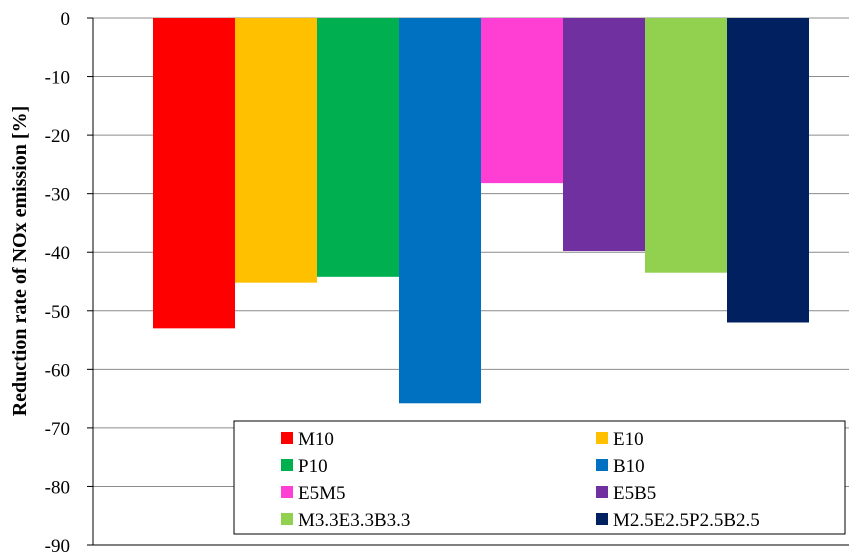 This screenshot has height=556, width=861. I want to click on legend-box, so click(539, 477).